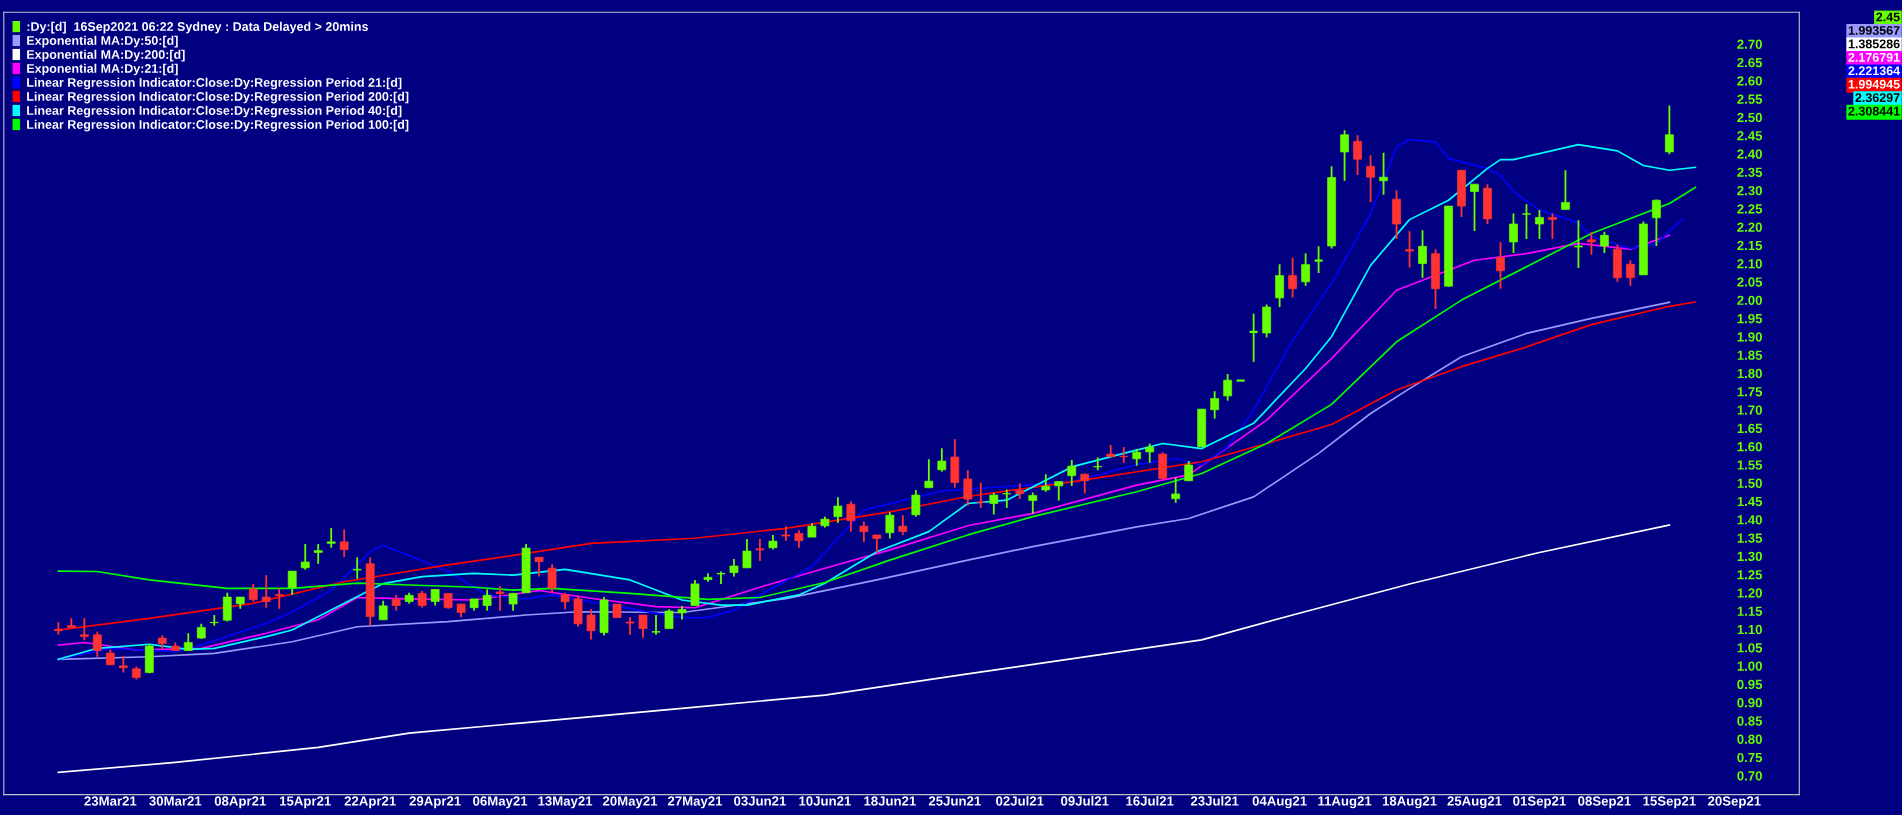 The height and width of the screenshot is (815, 1902). What do you see at coordinates (760, 801) in the screenshot?
I see `x-tick-label: 03Jun21` at bounding box center [760, 801].